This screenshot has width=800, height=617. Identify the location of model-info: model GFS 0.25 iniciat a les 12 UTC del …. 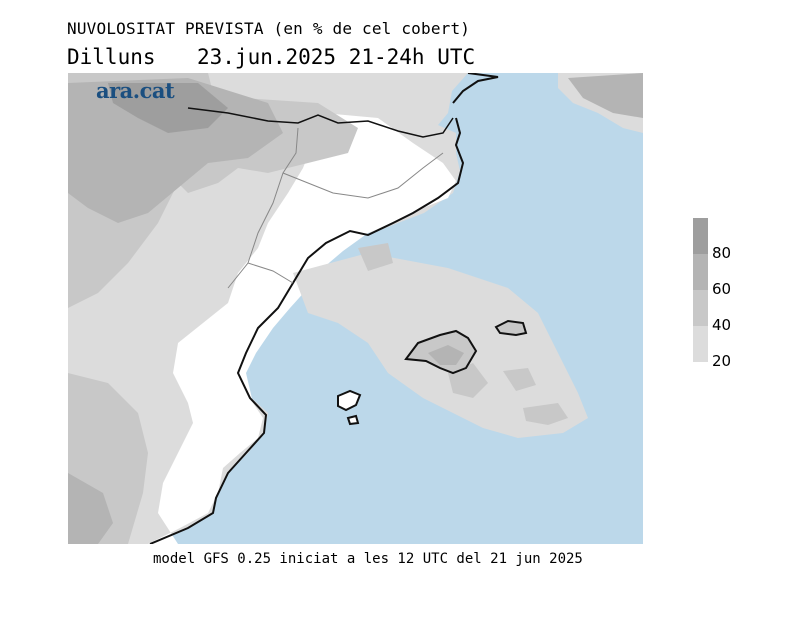
(368, 559).